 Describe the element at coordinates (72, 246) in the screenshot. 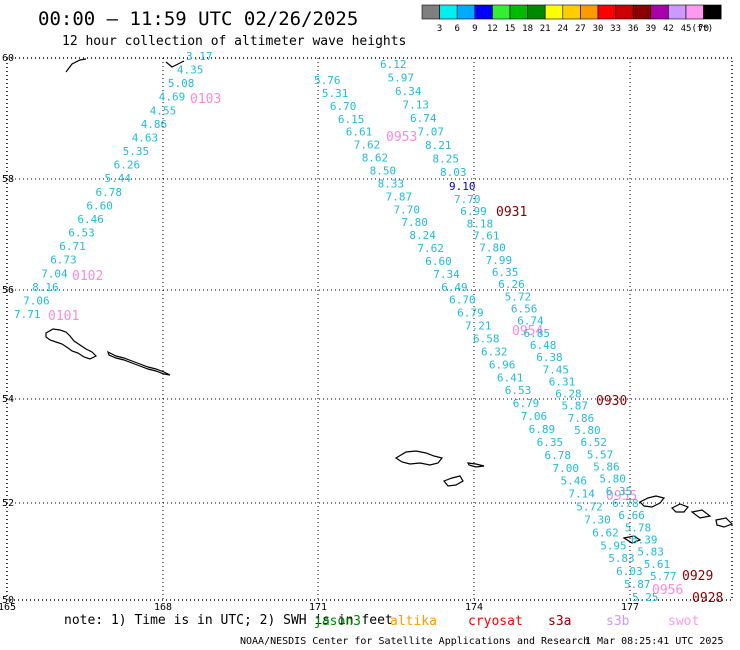

I see `wave-height-label: 6.71` at that location.